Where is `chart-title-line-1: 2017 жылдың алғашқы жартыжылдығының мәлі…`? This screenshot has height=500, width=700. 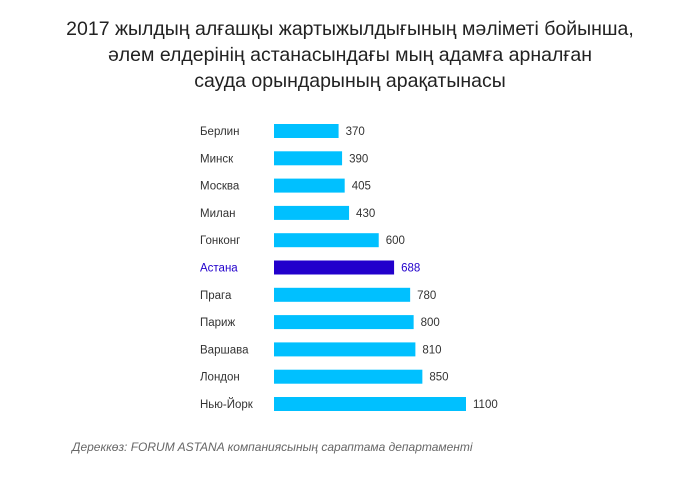
chart-title-line-1: 2017 жылдың алғашқы жартыжылдығының мәлі… is located at coordinates (350, 29).